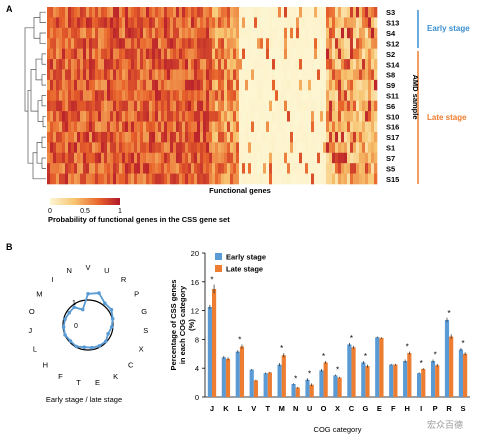 This screenshot has width=491, height=445. Describe the element at coordinates (390, 54) in the screenshot. I see `sample-label: S2` at that location.